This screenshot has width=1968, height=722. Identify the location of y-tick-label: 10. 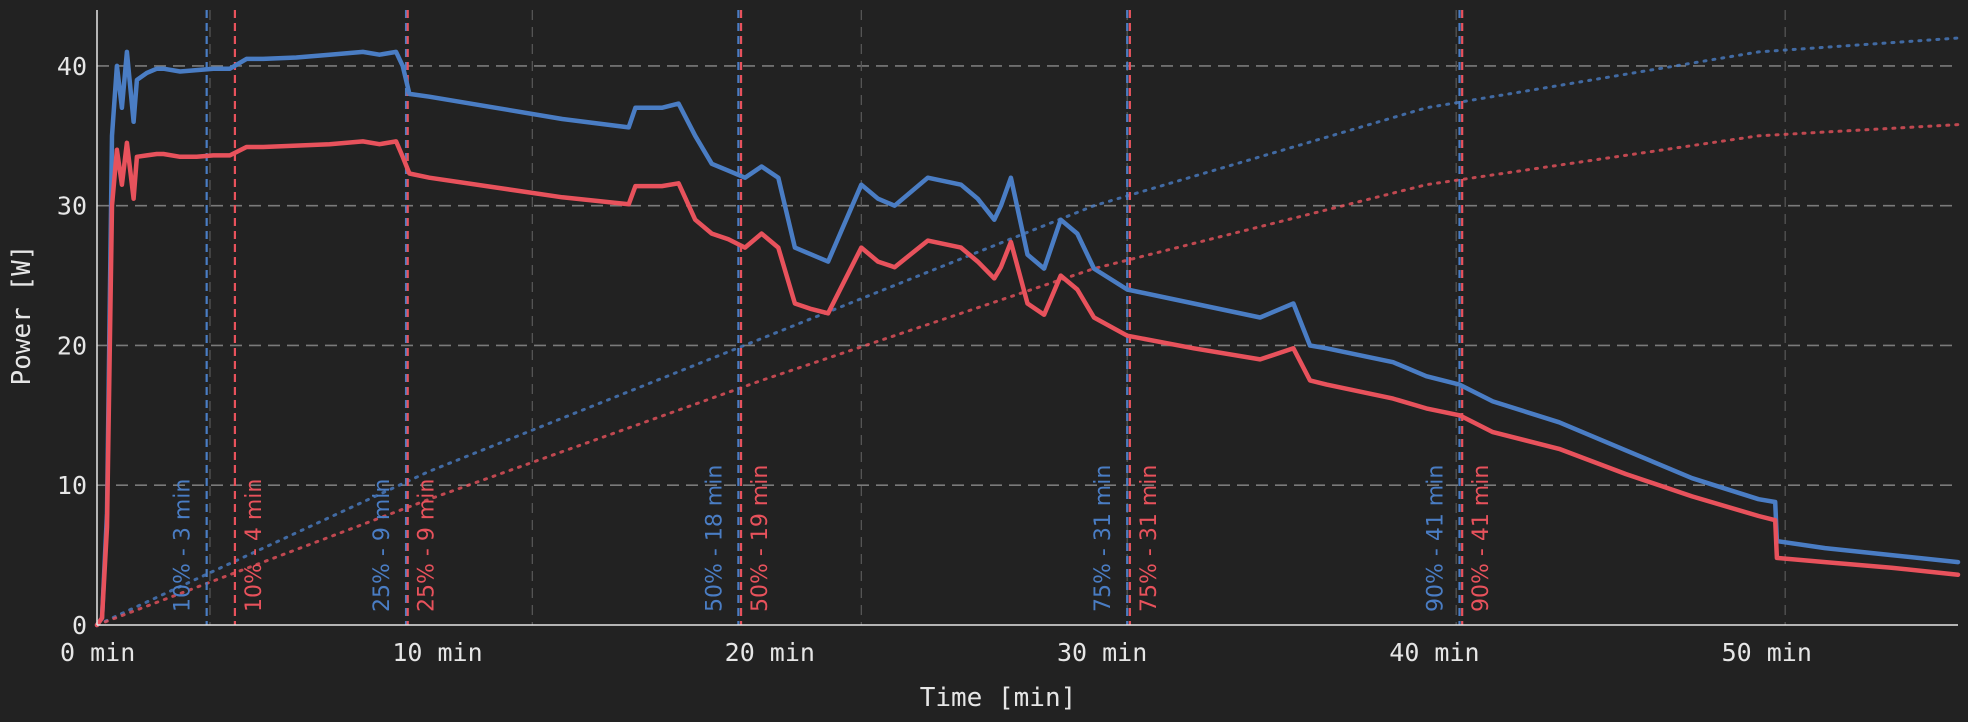
(72, 485).